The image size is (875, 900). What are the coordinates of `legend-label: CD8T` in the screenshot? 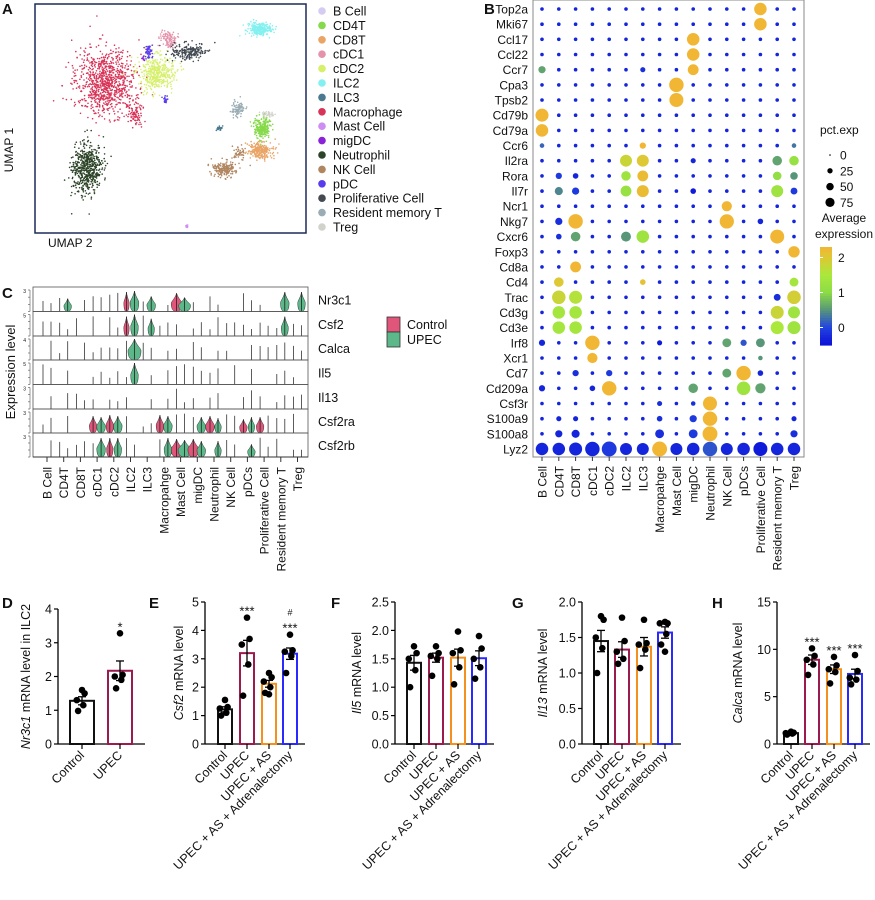 It's located at (349, 40).